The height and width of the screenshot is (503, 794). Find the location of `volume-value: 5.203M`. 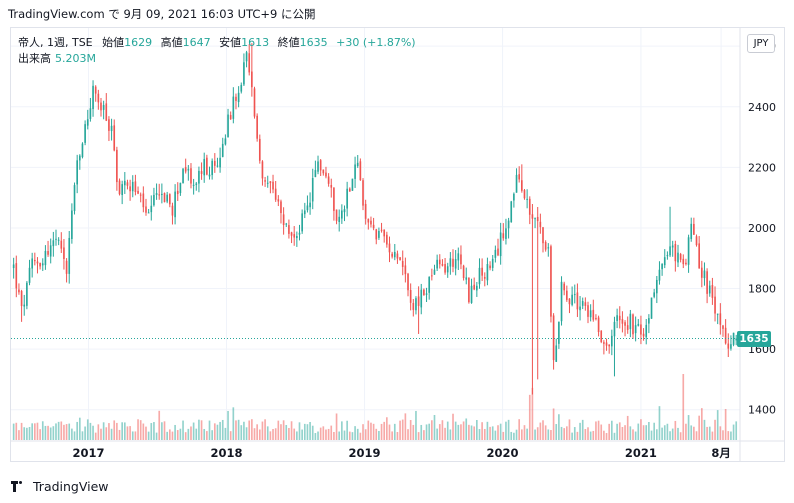

volume-value: 5.203M is located at coordinates (75, 58).